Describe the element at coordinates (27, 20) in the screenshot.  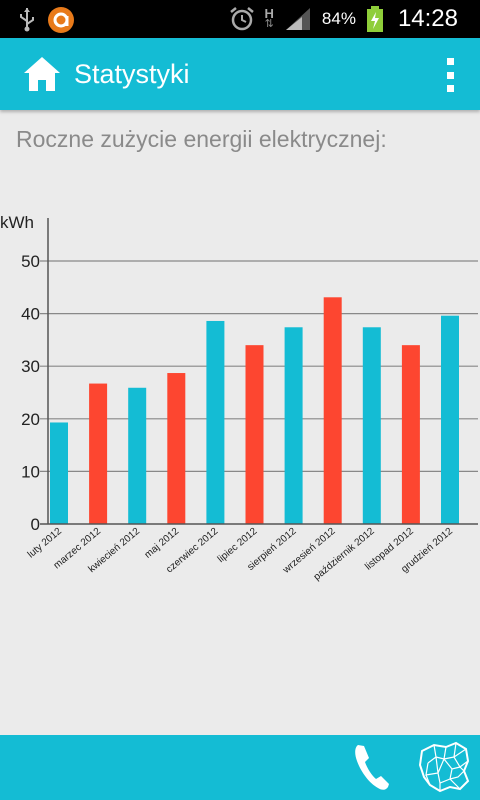
I see `usb-icon` at that location.